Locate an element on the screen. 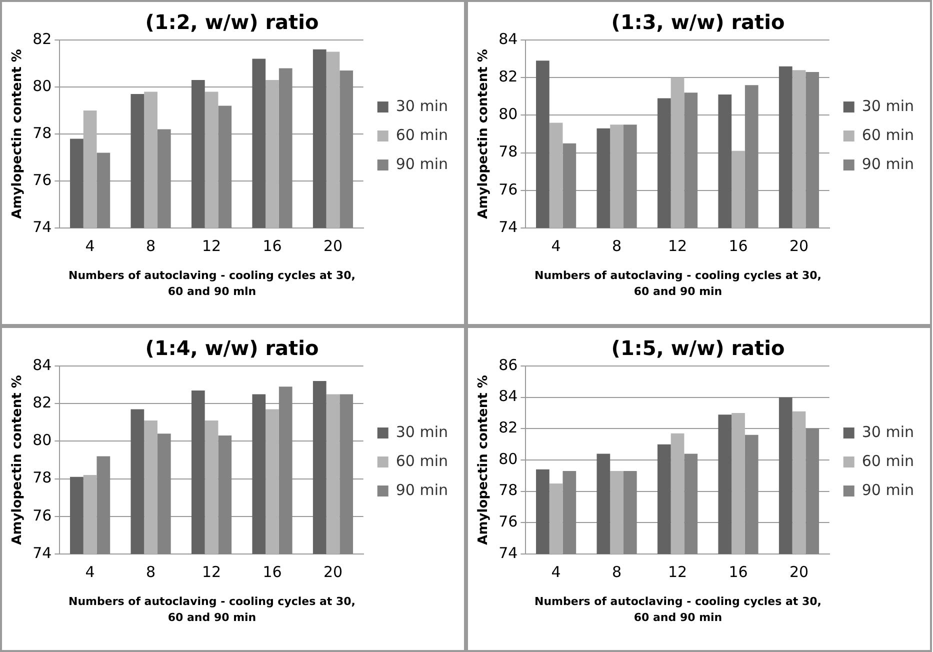 Image resolution: width=933 pixels, height=652 pixels. x-axis-title: Numbers of autoclaving - cooling cycles at 30, 60 and 90 mln is located at coordinates (212, 284).